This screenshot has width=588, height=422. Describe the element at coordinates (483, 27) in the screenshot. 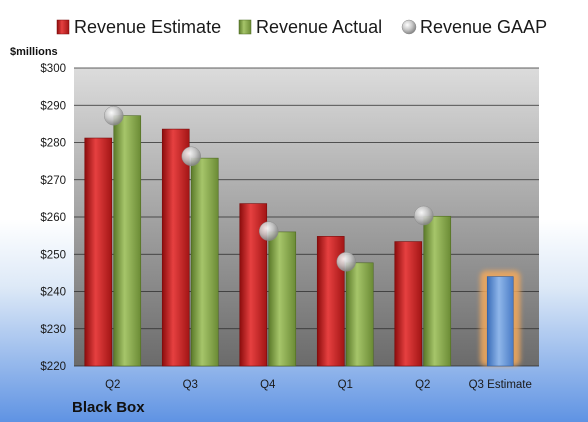

I see `legend-label-gaap: Revenue GAAP` at that location.